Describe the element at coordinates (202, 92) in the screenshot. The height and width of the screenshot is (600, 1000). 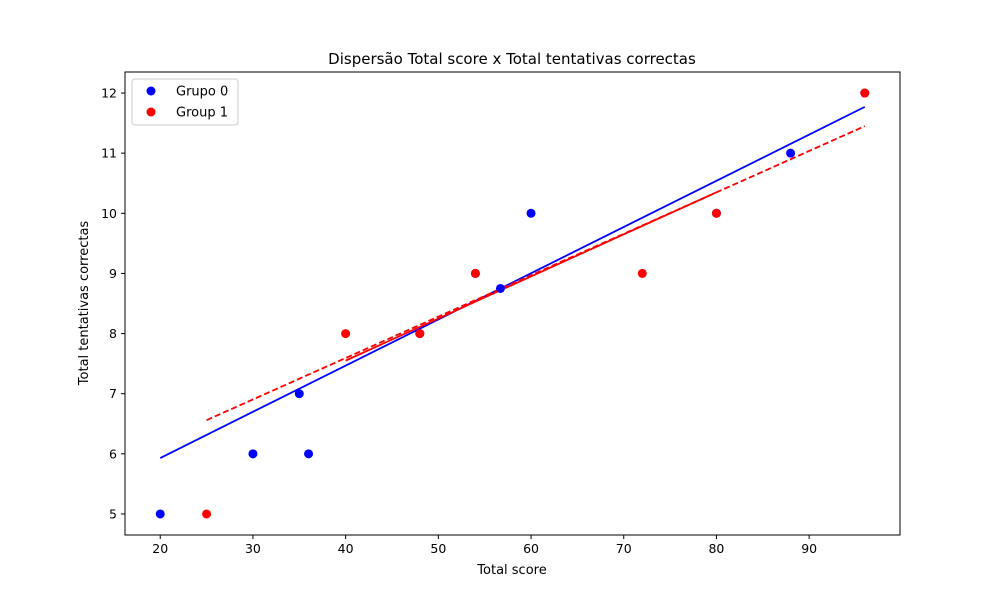
I see `legend-label-series-0: Grupo 0` at that location.